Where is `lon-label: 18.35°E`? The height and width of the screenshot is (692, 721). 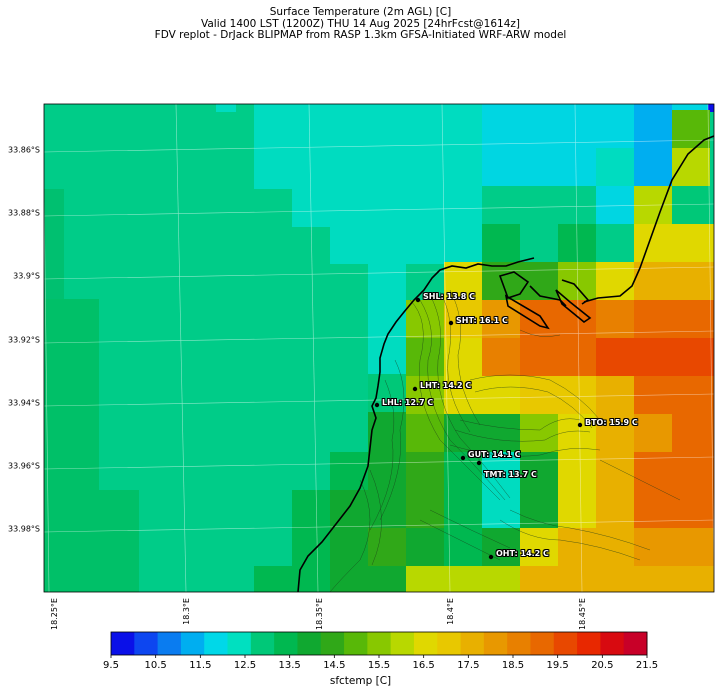 lon-label: 18.35°E is located at coordinates (319, 614).